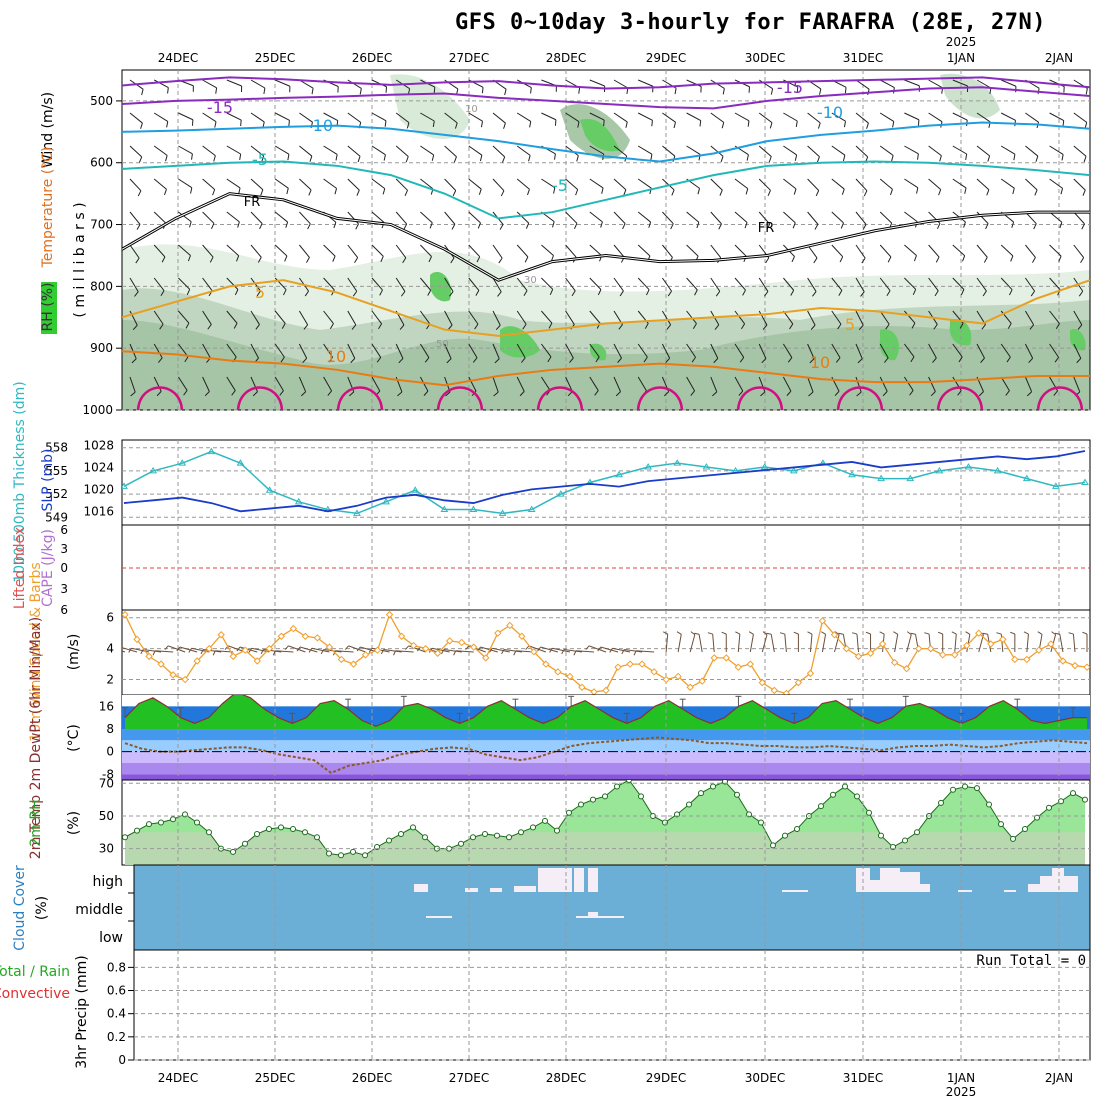 The height and width of the screenshot is (1100, 1100). Describe the element at coordinates (566, 1078) in the screenshot. I see `date-label-bottom: 28DEC` at that location.